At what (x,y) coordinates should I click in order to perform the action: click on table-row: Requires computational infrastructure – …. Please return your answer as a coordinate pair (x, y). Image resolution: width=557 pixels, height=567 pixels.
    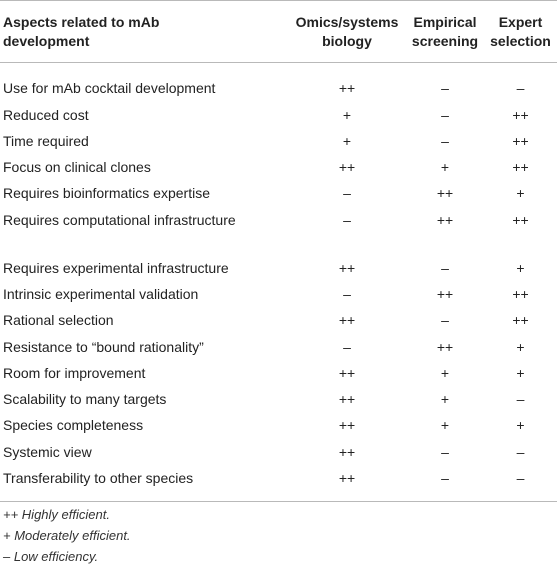
    Looking at the image, I should click on (278, 233).